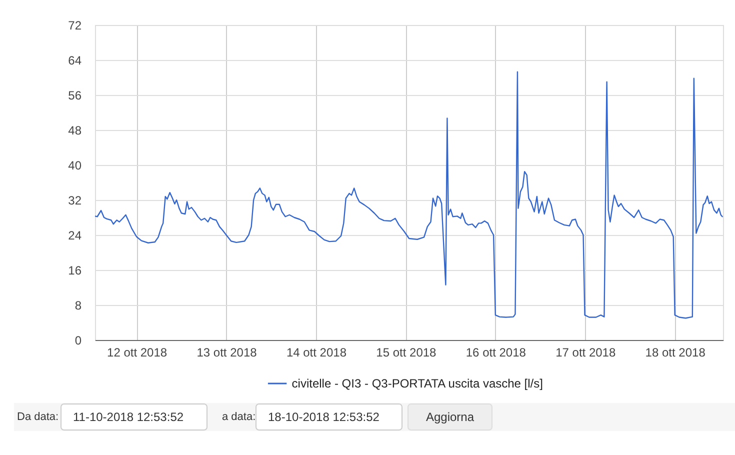 The image size is (735, 455). I want to click on text: 11-10-2018 12:53:52, so click(128, 417).